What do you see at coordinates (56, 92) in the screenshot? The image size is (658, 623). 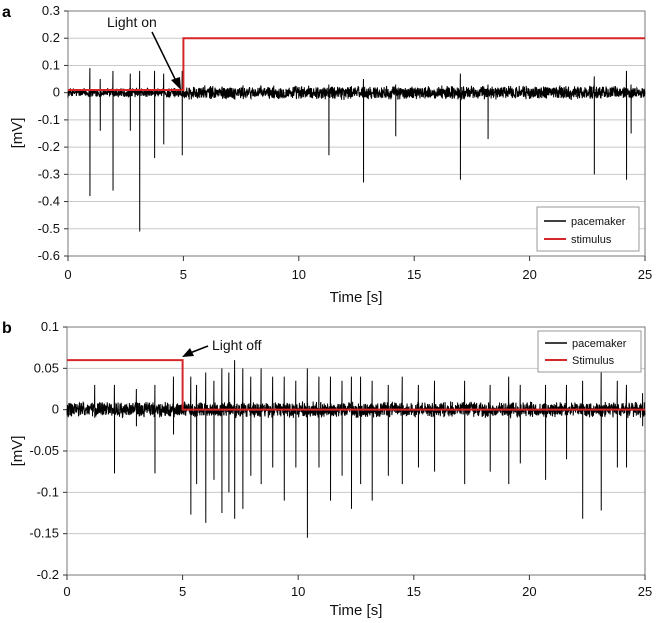 I see `panel-a-y-tick-label: 0` at bounding box center [56, 92].